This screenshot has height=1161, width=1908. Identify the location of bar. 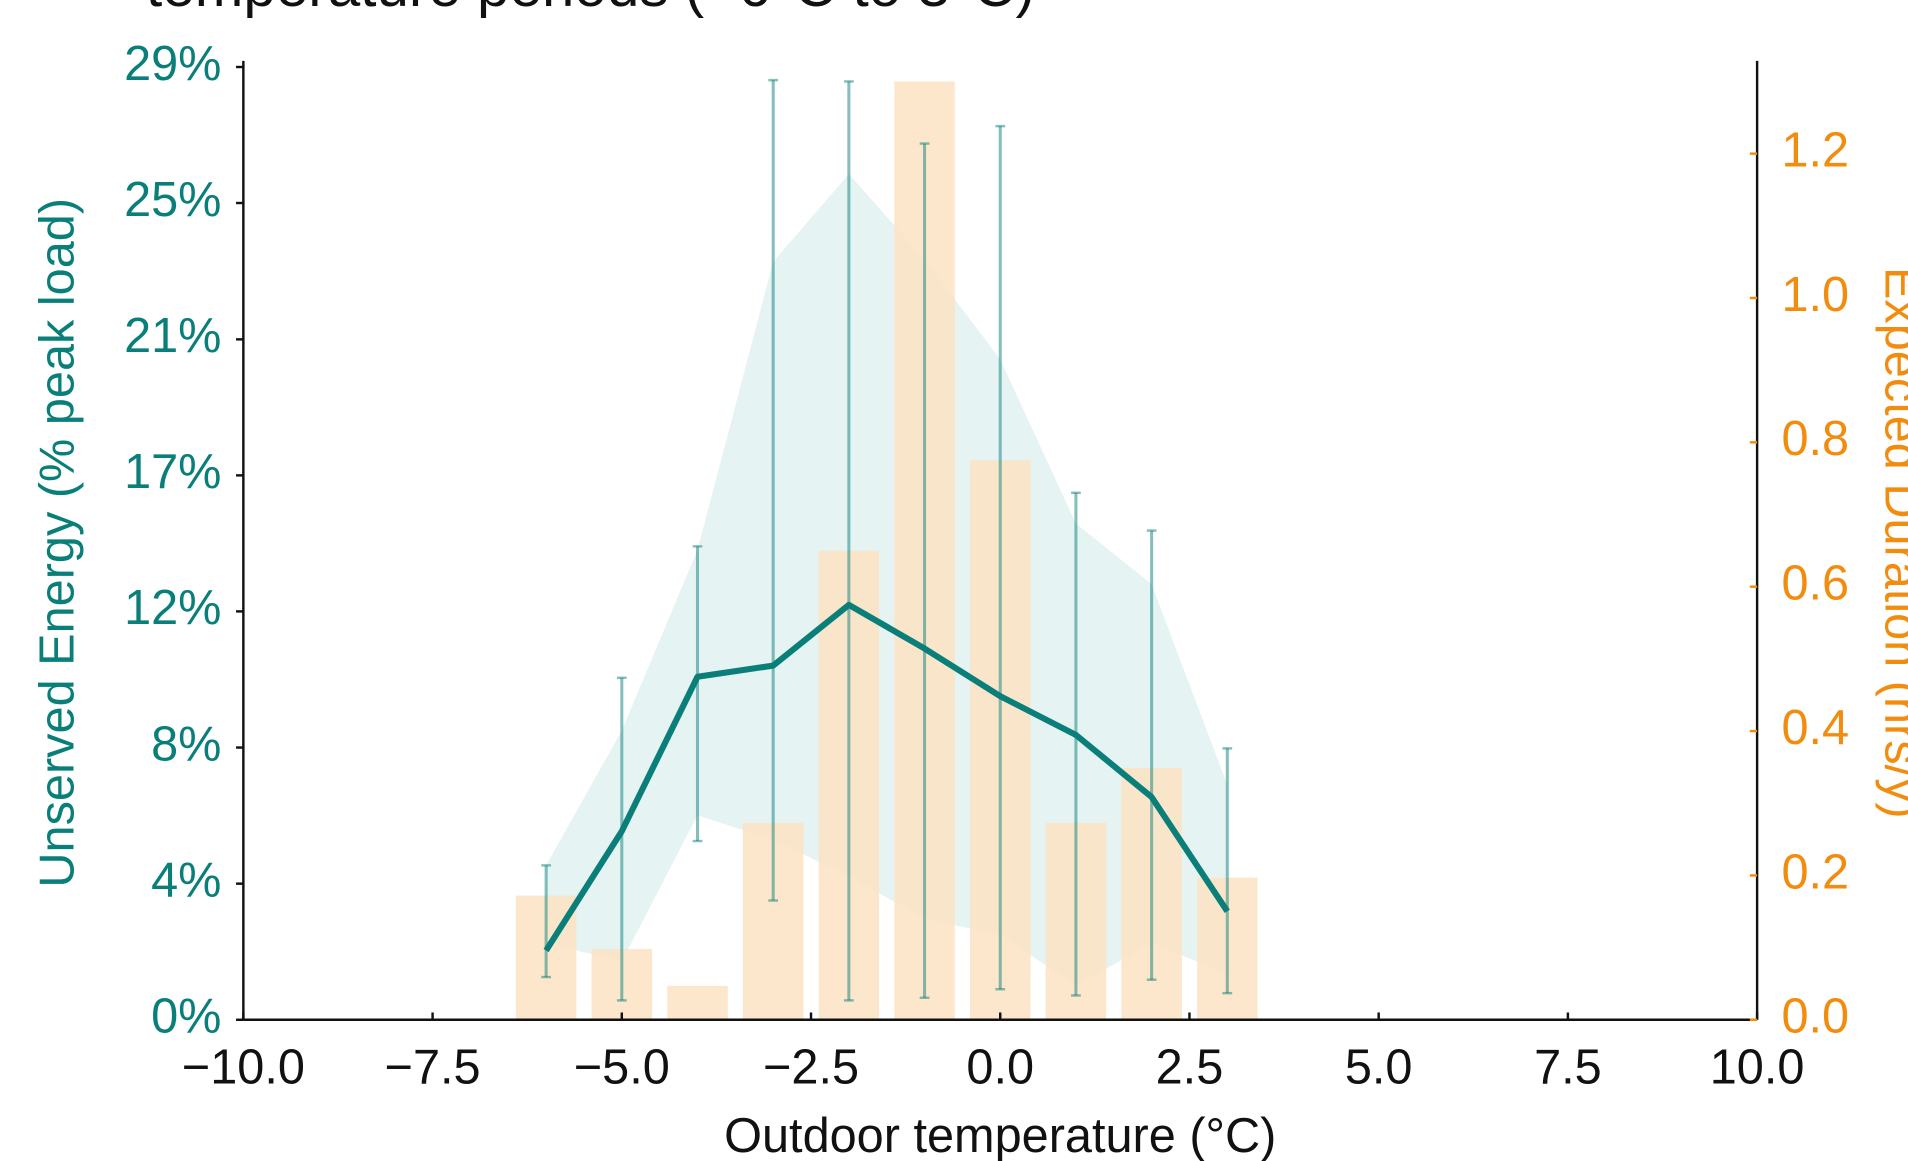
(697, 1002).